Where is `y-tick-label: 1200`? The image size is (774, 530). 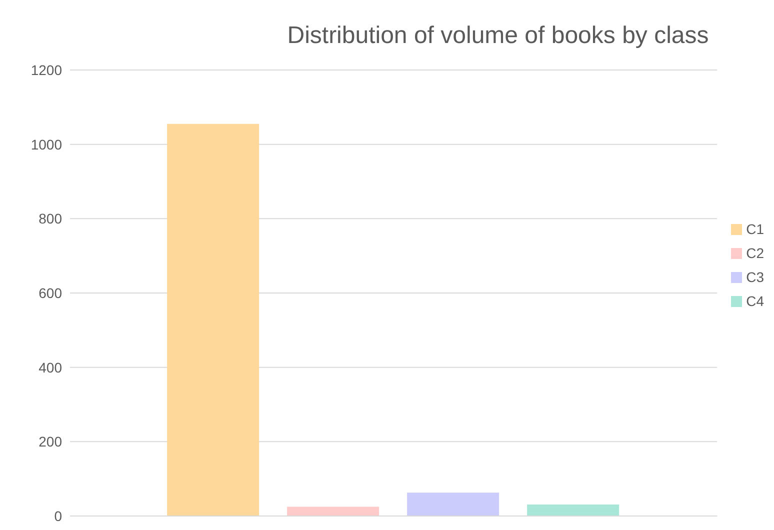 y-tick-label: 1200 is located at coordinates (46, 70).